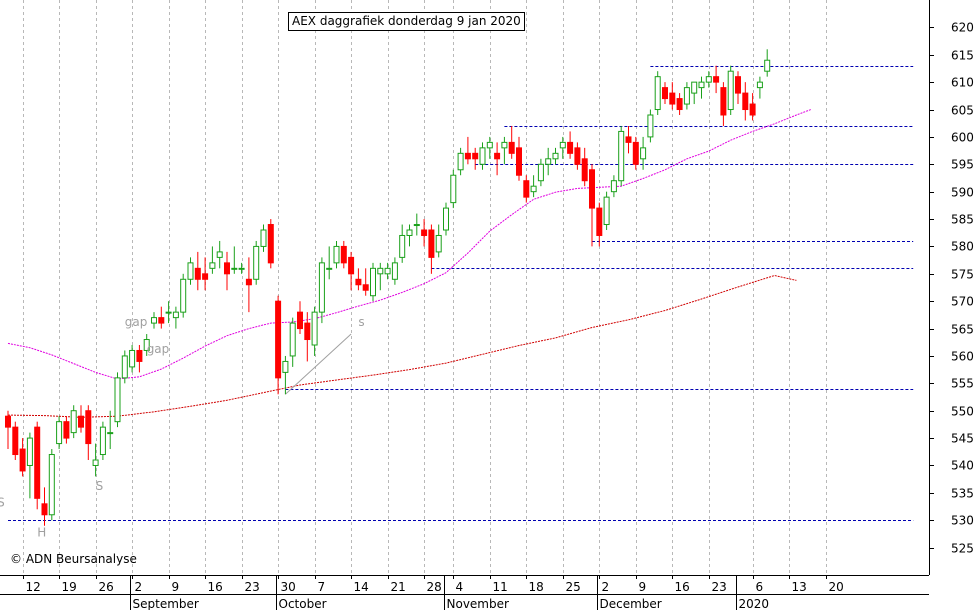 Image resolution: width=980 pixels, height=610 pixels. What do you see at coordinates (322, 587) in the screenshot?
I see `x-tick-label: 7` at bounding box center [322, 587].